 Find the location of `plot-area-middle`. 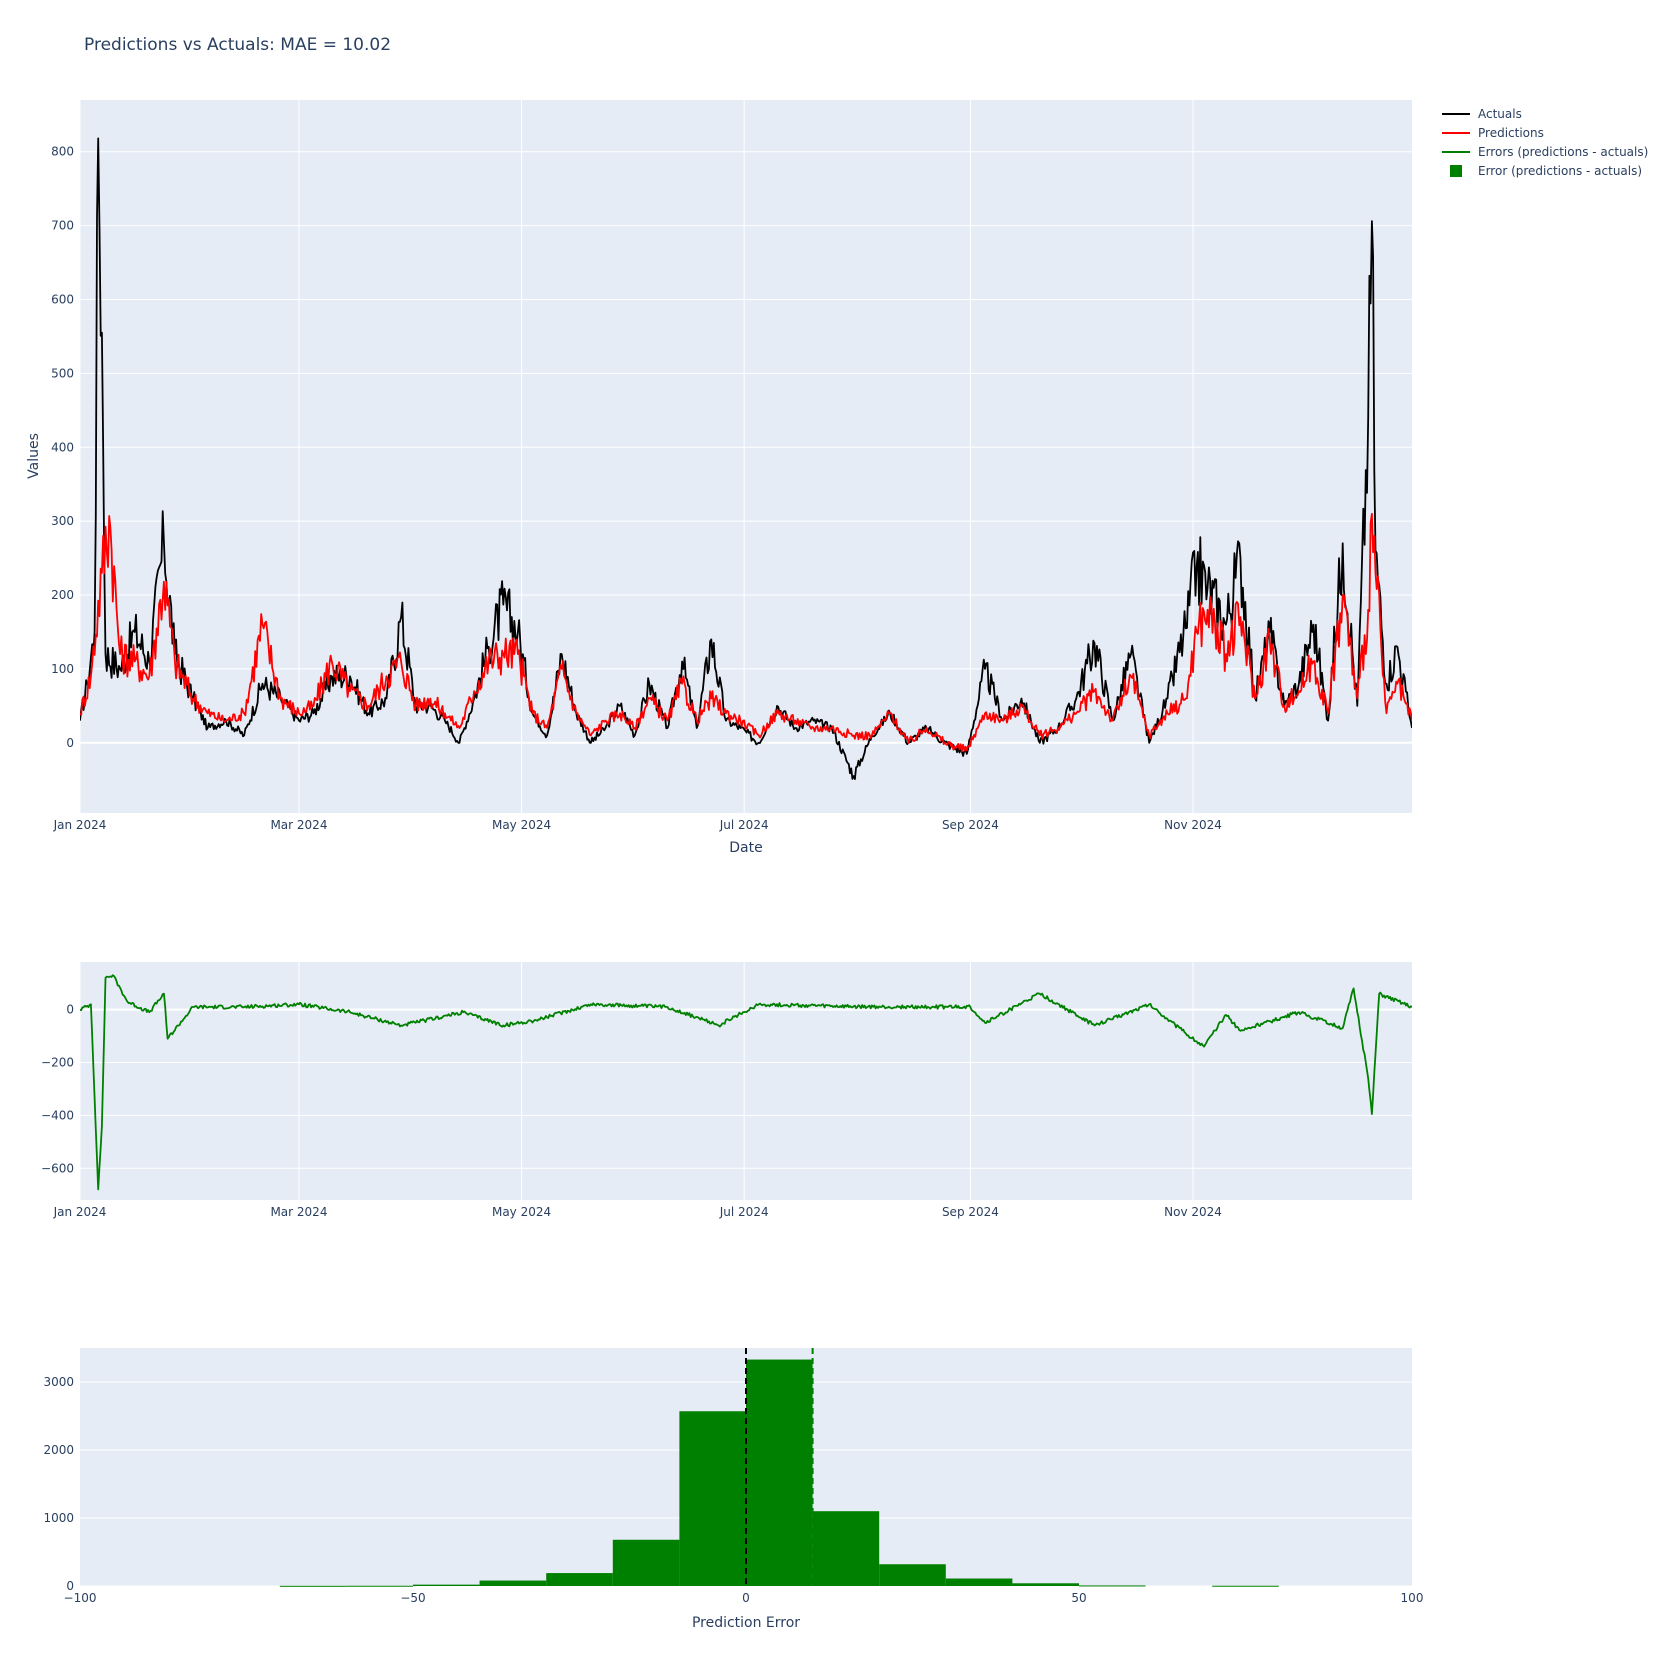

plot-area-middle is located at coordinates (746, 1081).